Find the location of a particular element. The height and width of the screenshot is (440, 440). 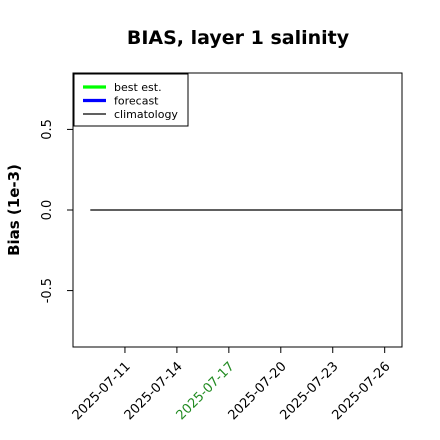

y-tick-label: -0.5 is located at coordinates (47, 290).